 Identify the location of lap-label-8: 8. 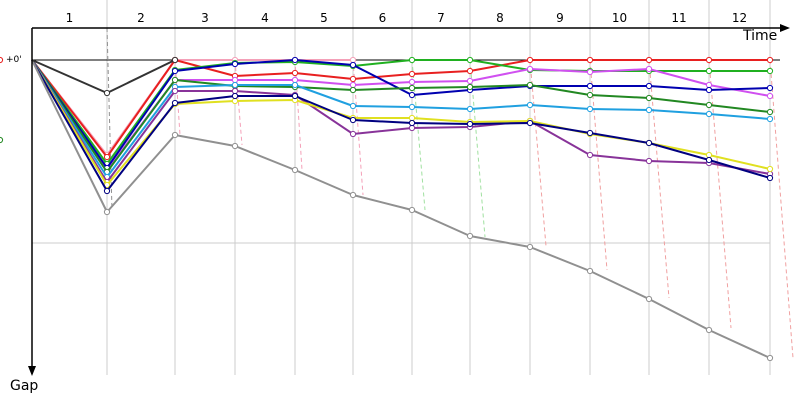
(500, 18).